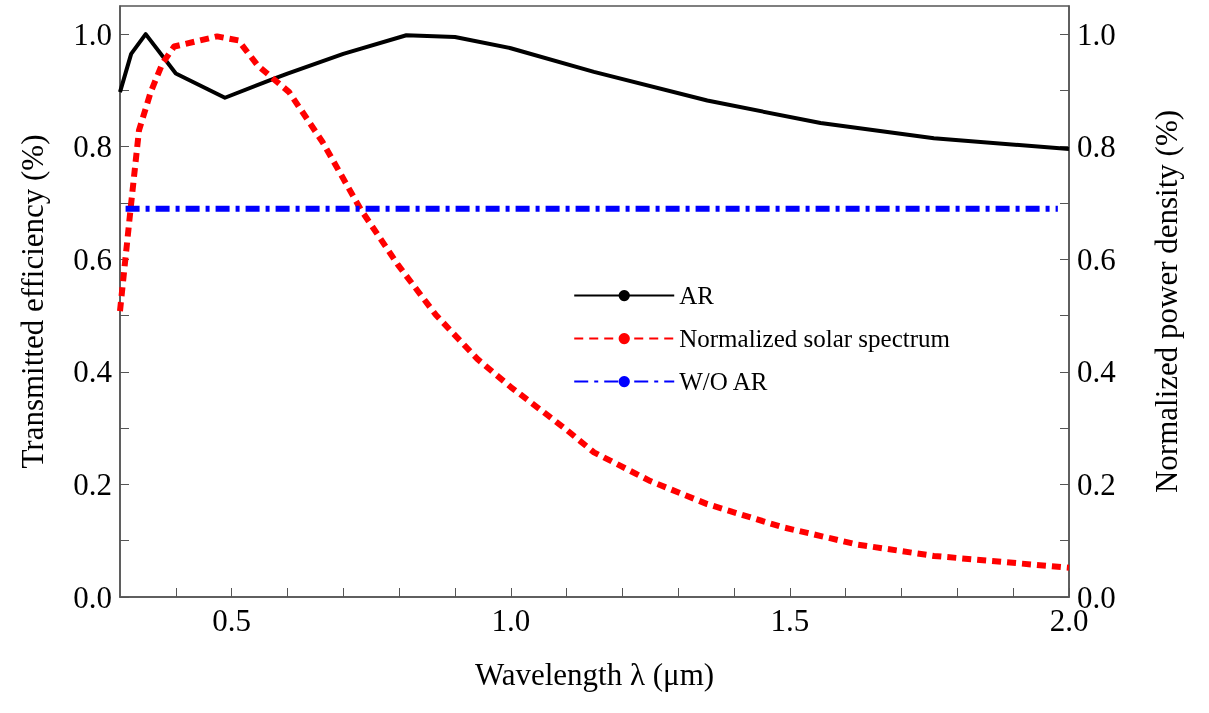 This screenshot has width=1209, height=713. What do you see at coordinates (92, 597) in the screenshot?
I see `y-tick-label: 0.0` at bounding box center [92, 597].